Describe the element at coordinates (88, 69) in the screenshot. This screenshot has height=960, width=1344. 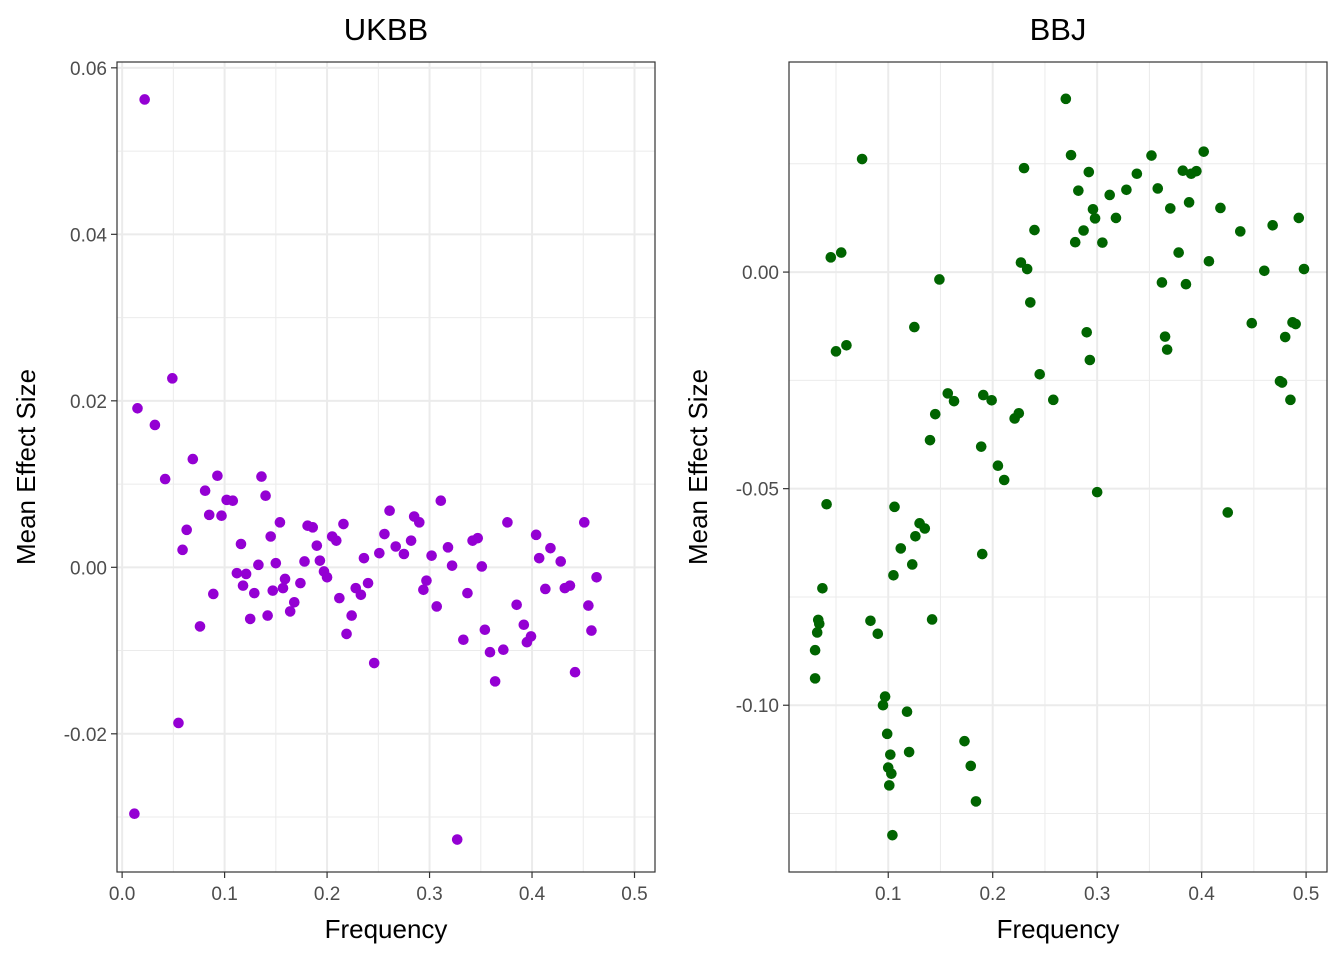
I see `ukbb-y-tick-label: 0.06` at that location.